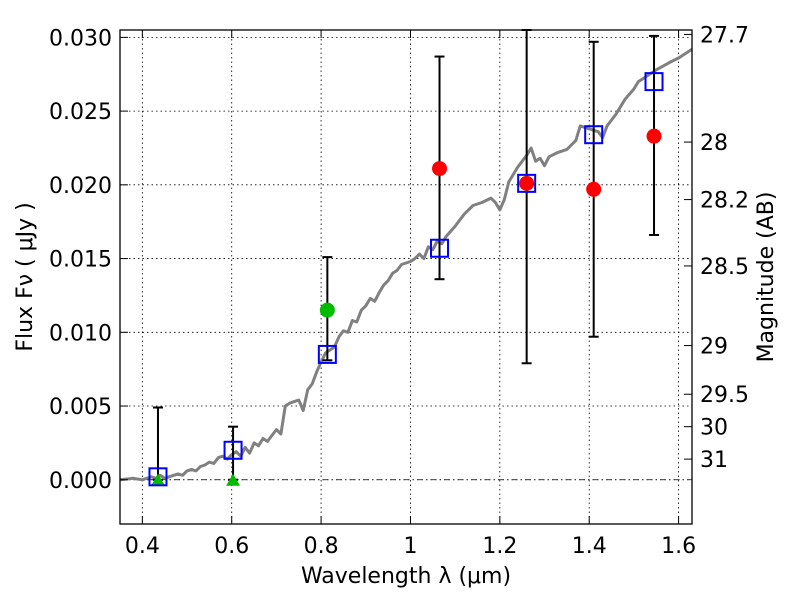 The image size is (800, 600). What do you see at coordinates (724, 267) in the screenshot?
I see `y2-tick-label: 28.5` at bounding box center [724, 267].